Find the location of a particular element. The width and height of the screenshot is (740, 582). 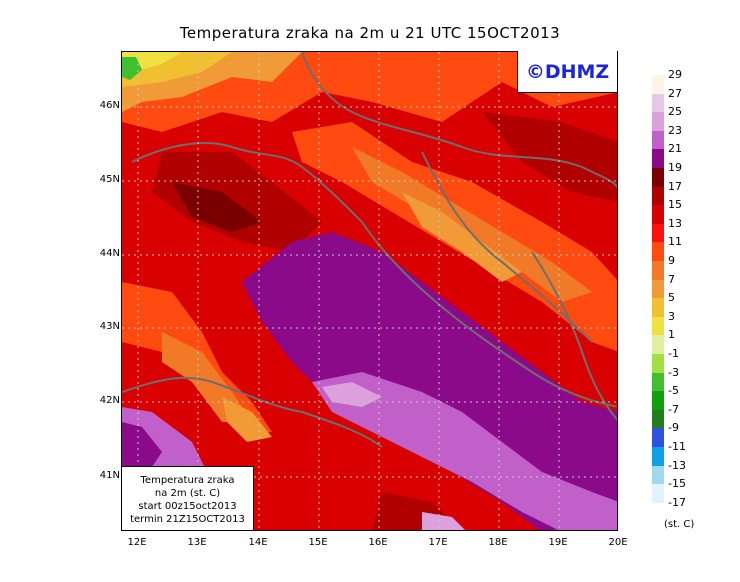

legend-label: 7 is located at coordinates (671, 279).